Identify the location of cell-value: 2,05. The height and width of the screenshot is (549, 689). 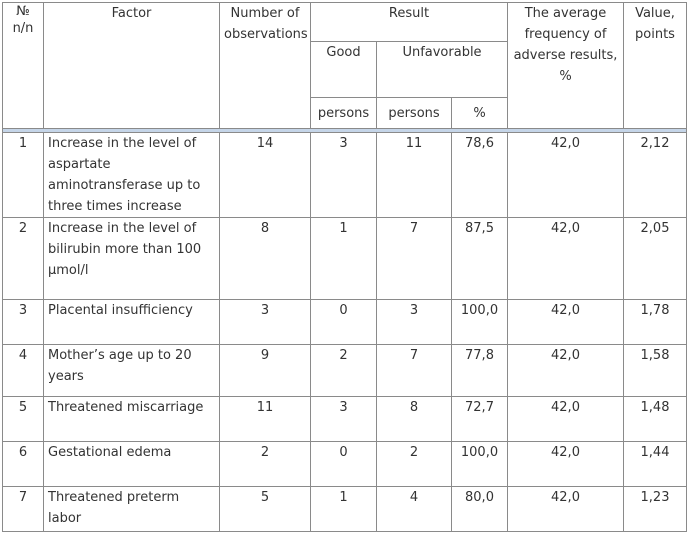
(655, 258).